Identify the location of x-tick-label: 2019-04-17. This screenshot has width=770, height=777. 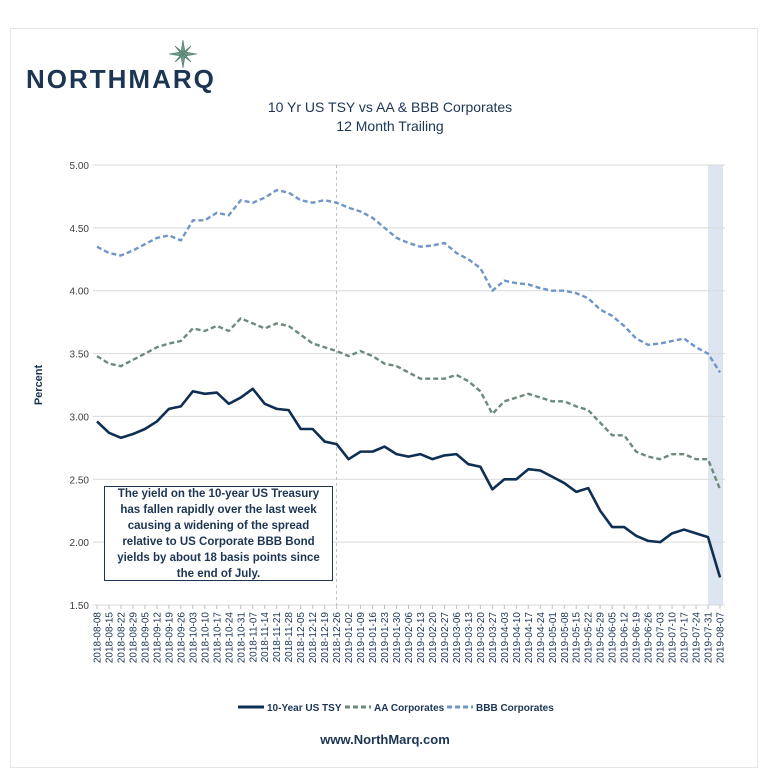
(529, 638).